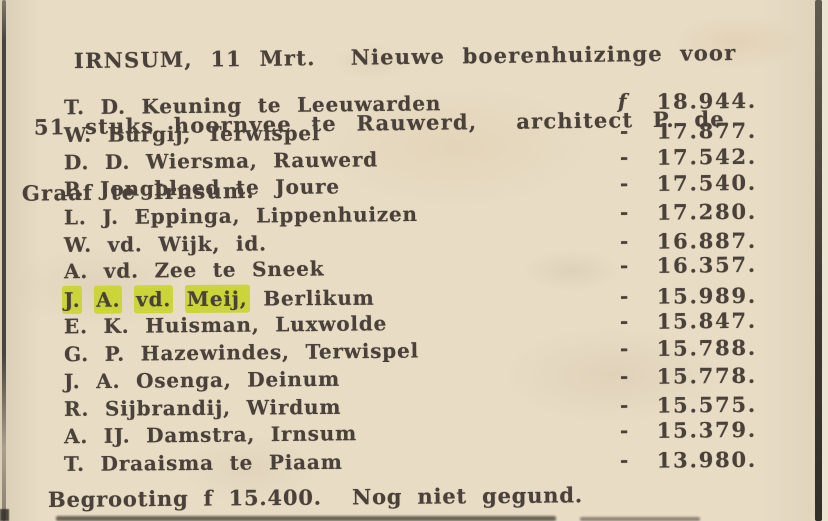 Image resolution: width=828 pixels, height=521 pixels. I want to click on bidder-name: P. Jongbloed te Joure, so click(202, 188).